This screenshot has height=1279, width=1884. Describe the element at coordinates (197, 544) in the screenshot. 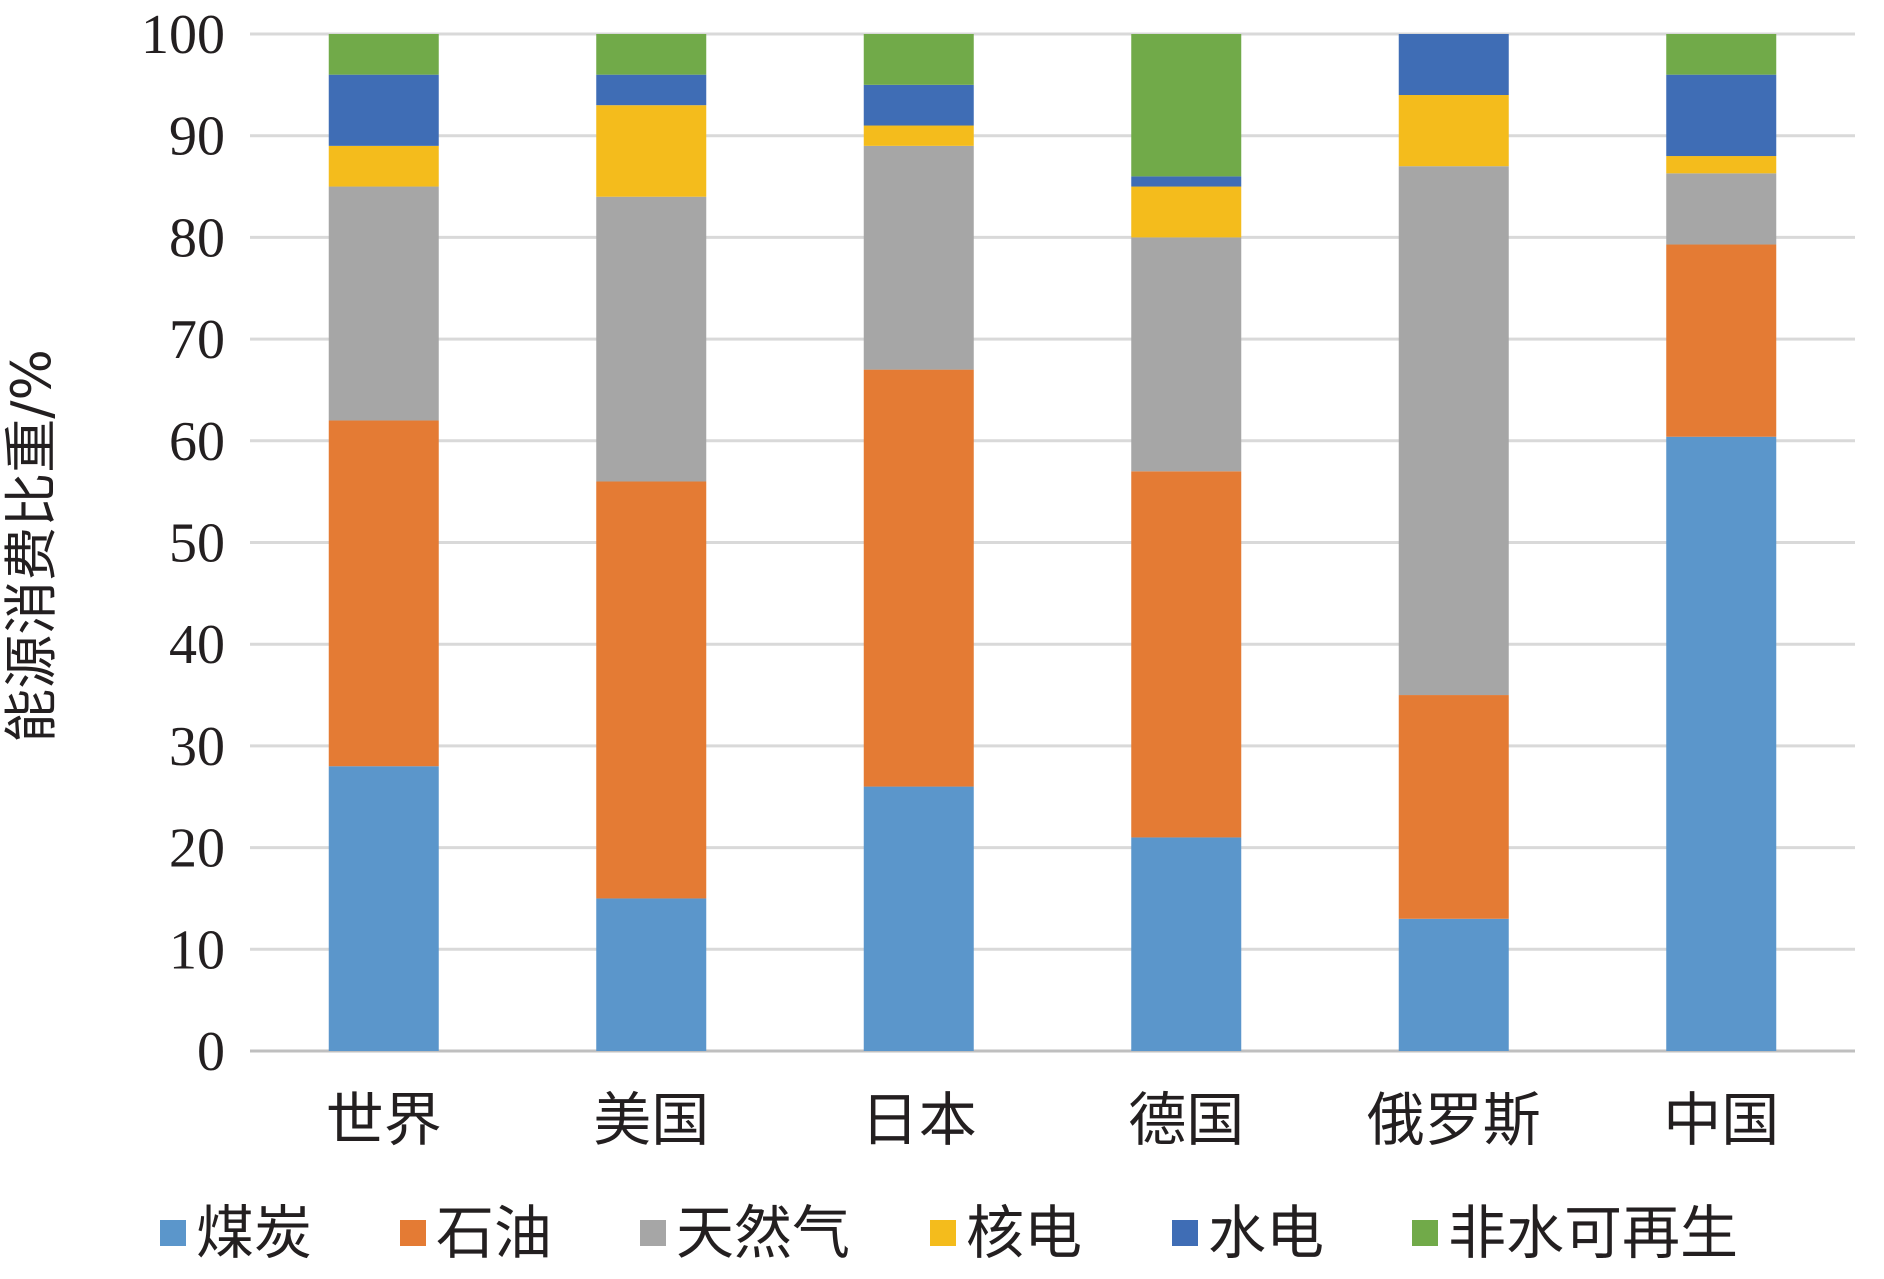

I see `y-tick-label: 50` at that location.